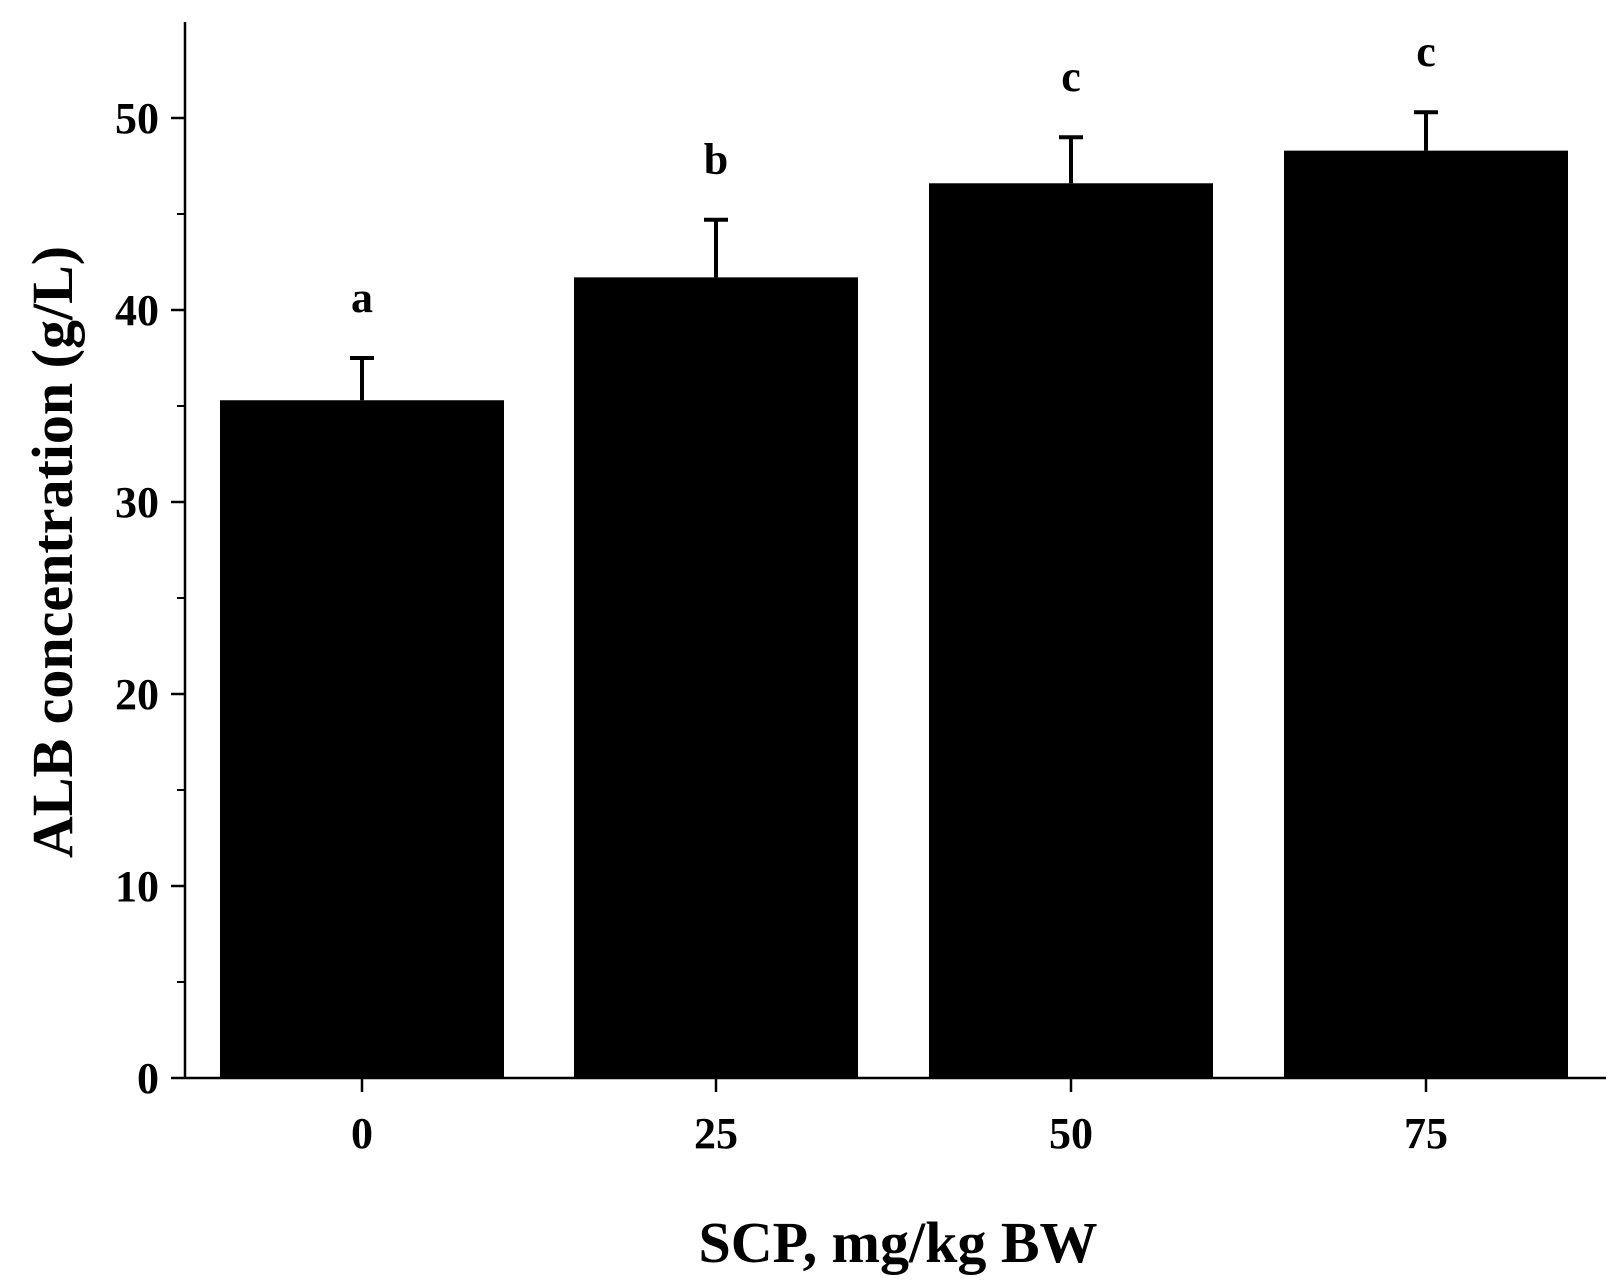  Describe the element at coordinates (899, 1118) in the screenshot. I see `x-axis-ticks: 0 25 50 75` at that location.